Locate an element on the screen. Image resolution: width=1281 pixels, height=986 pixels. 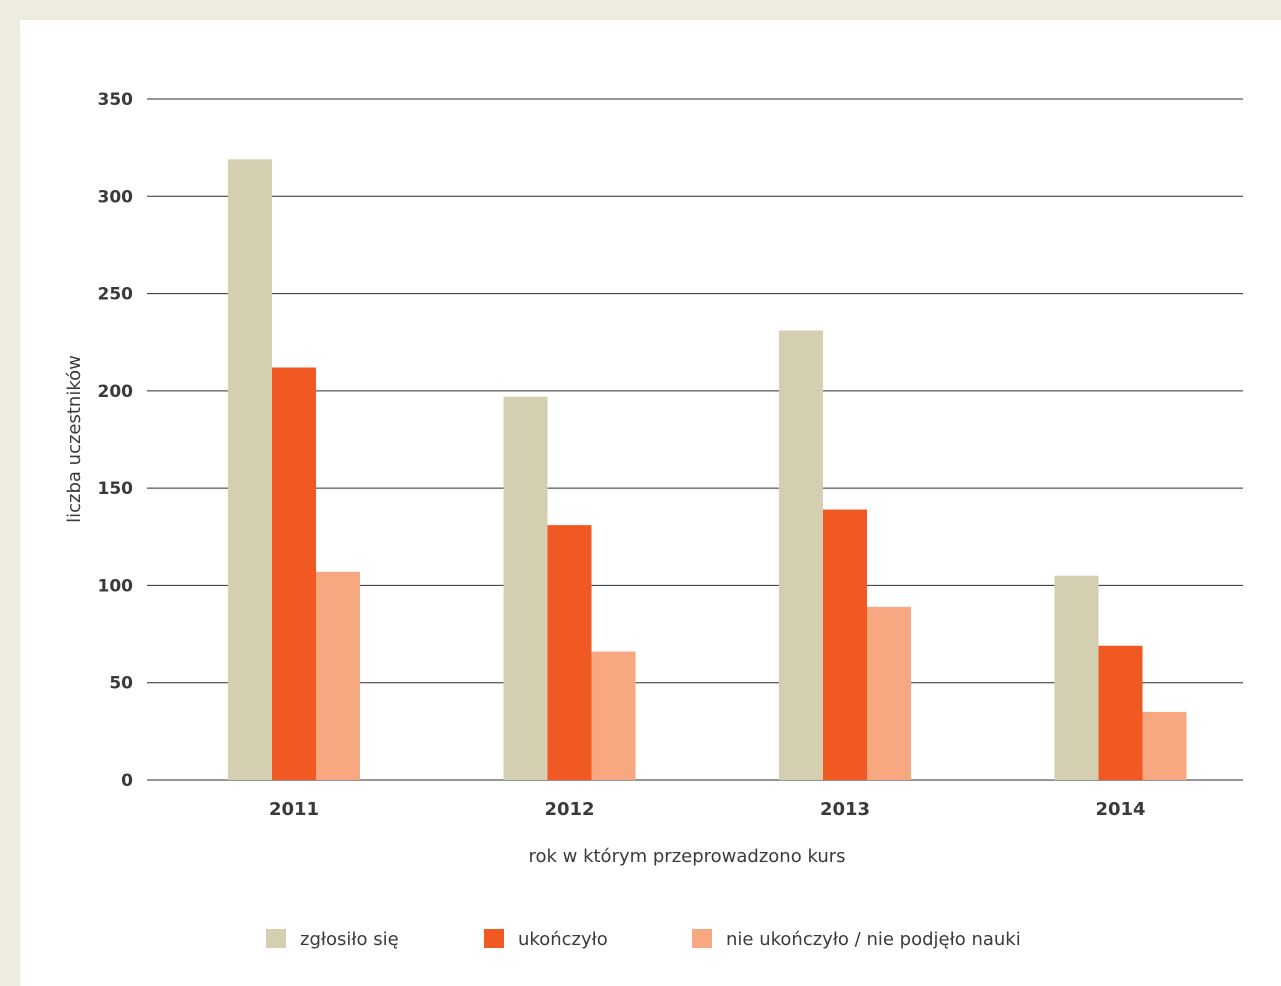
y-tick-label: 0 is located at coordinates (127, 781).